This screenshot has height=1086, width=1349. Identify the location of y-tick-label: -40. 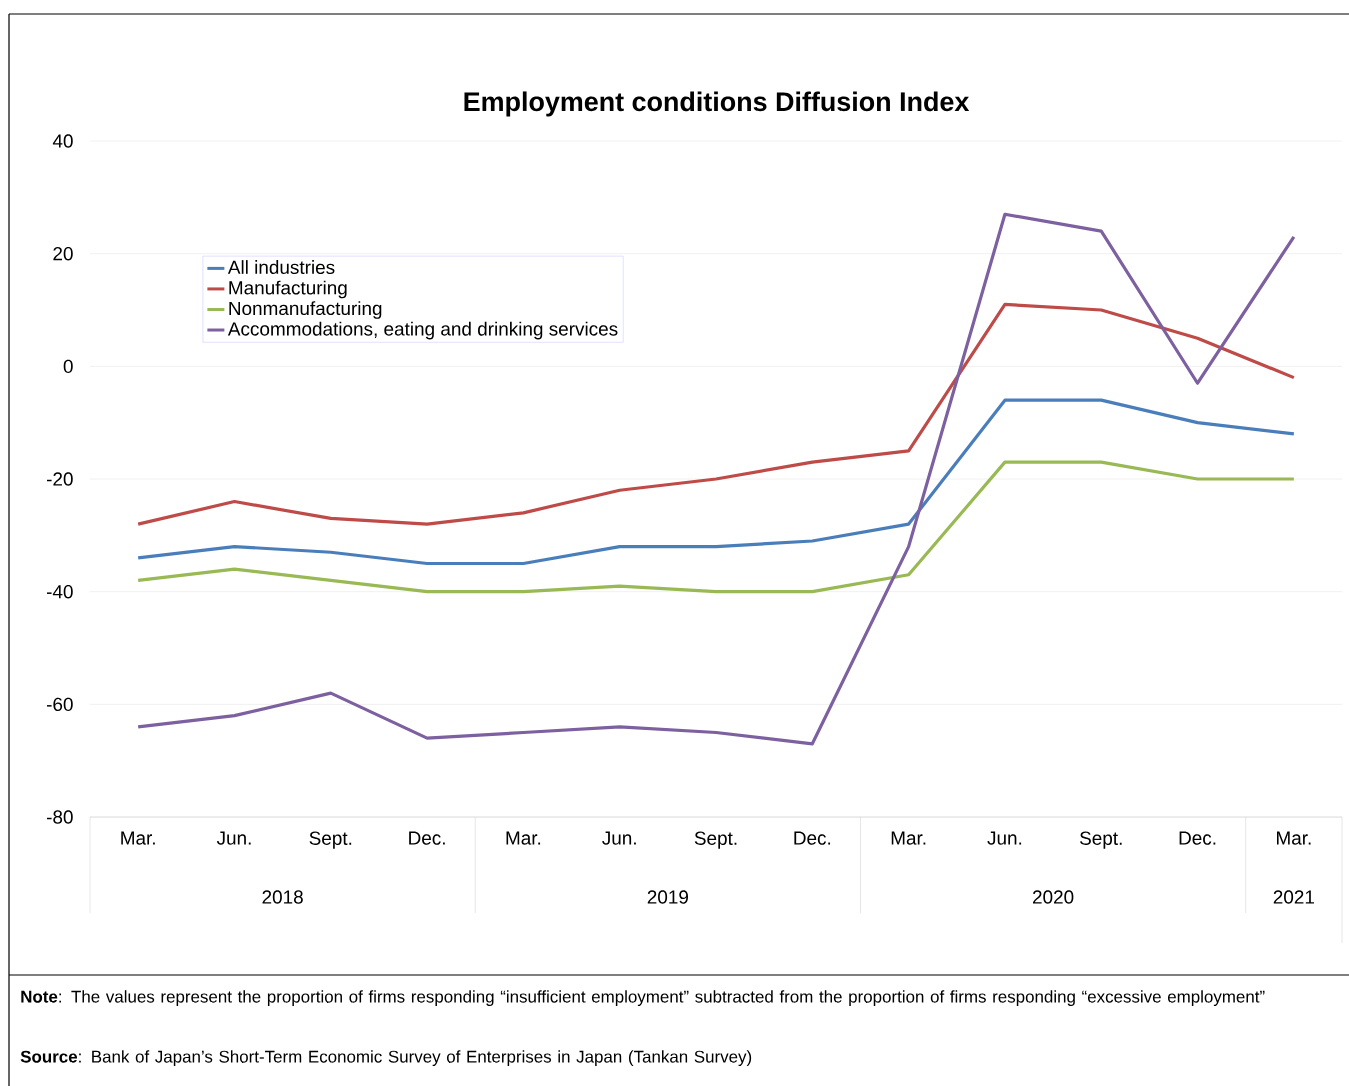
(59, 591).